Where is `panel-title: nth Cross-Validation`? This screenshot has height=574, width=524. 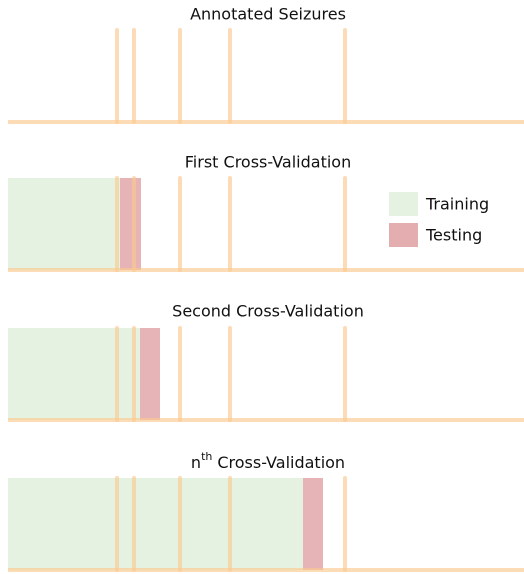 panel-title: nth Cross-Validation is located at coordinates (268, 461).